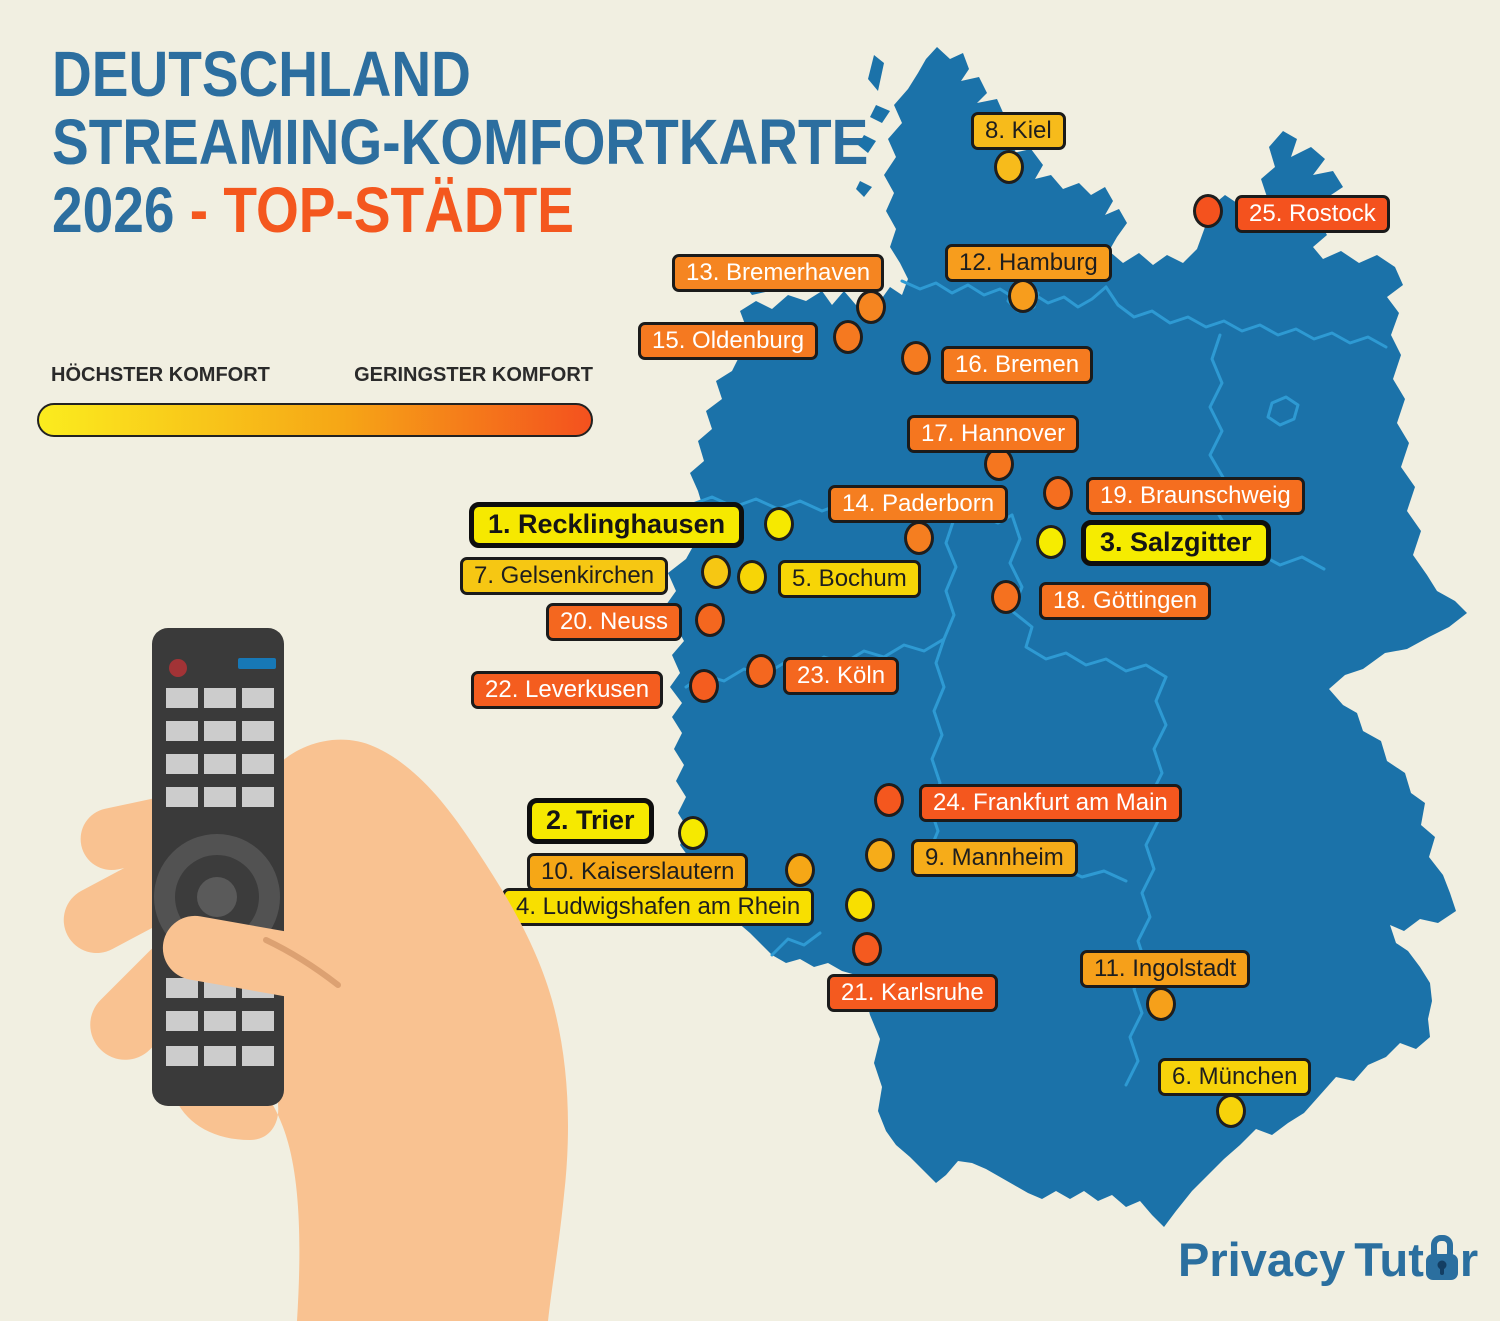 Image resolution: width=1500 pixels, height=1321 pixels. What do you see at coordinates (567, 690) in the screenshot?
I see `city-label-22-leverkusen: 22. Leverkusen` at bounding box center [567, 690].